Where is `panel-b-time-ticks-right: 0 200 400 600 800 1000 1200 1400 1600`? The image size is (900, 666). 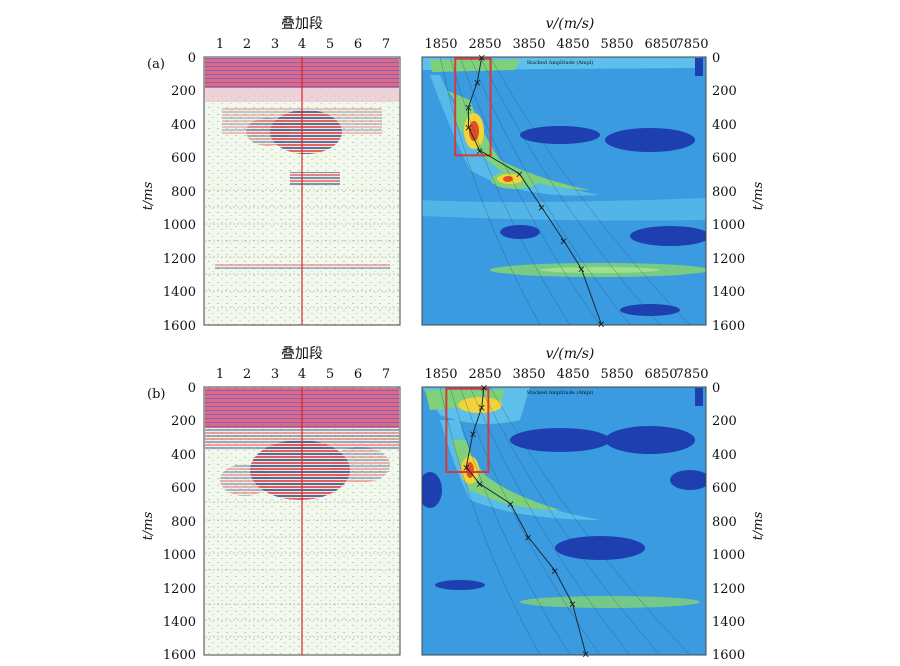
panel-b-time-ticks-right: 0 200 400 600 800 1000 1200 1400 1600 is located at coordinates (728, 522).